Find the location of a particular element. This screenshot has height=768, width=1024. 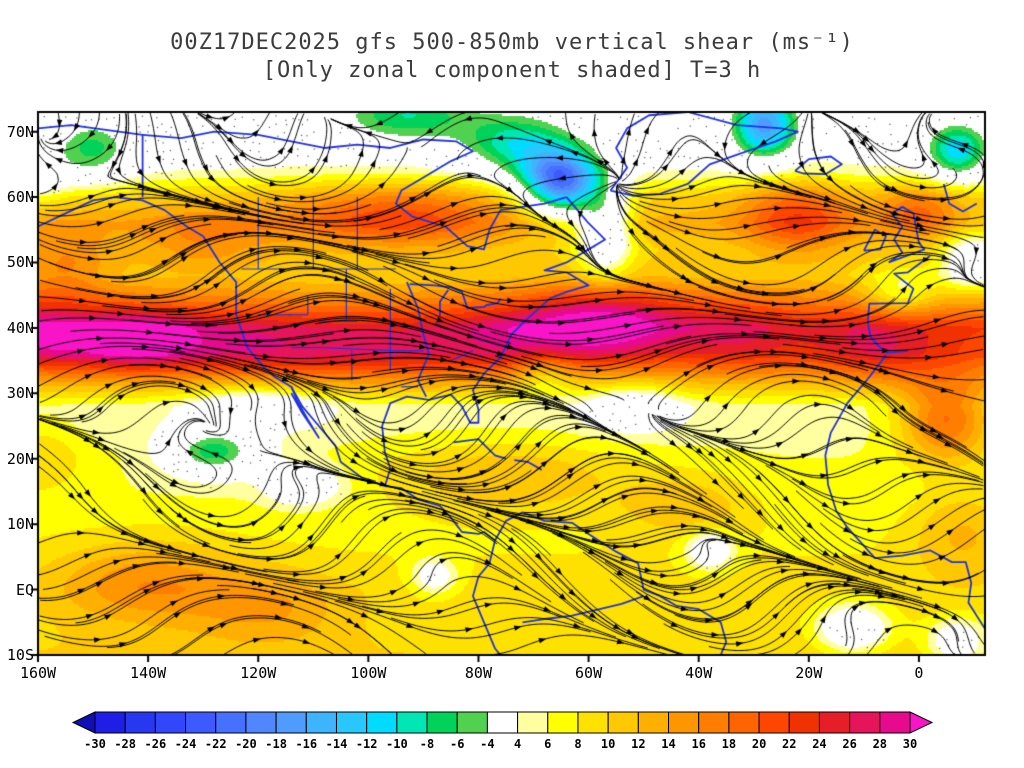

chart-subtitle: [Only zonal component shaded] T=3 h is located at coordinates (512, 70).